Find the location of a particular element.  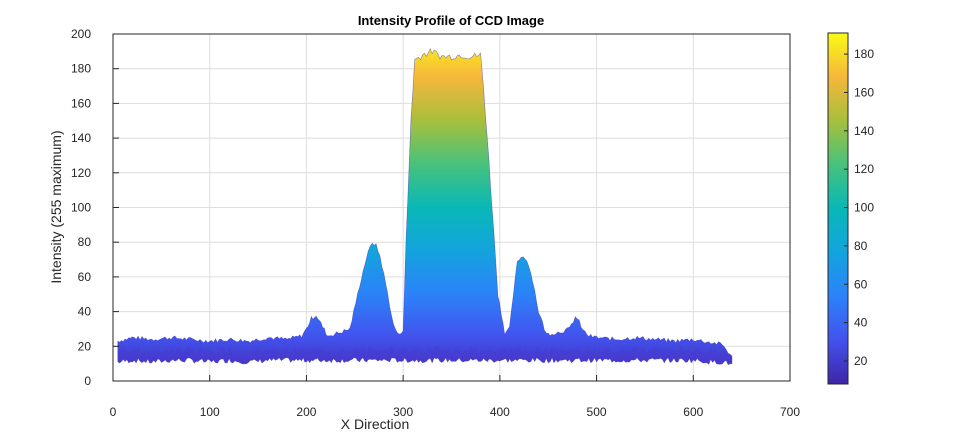

y-tick-label: 180 is located at coordinates (81, 69).